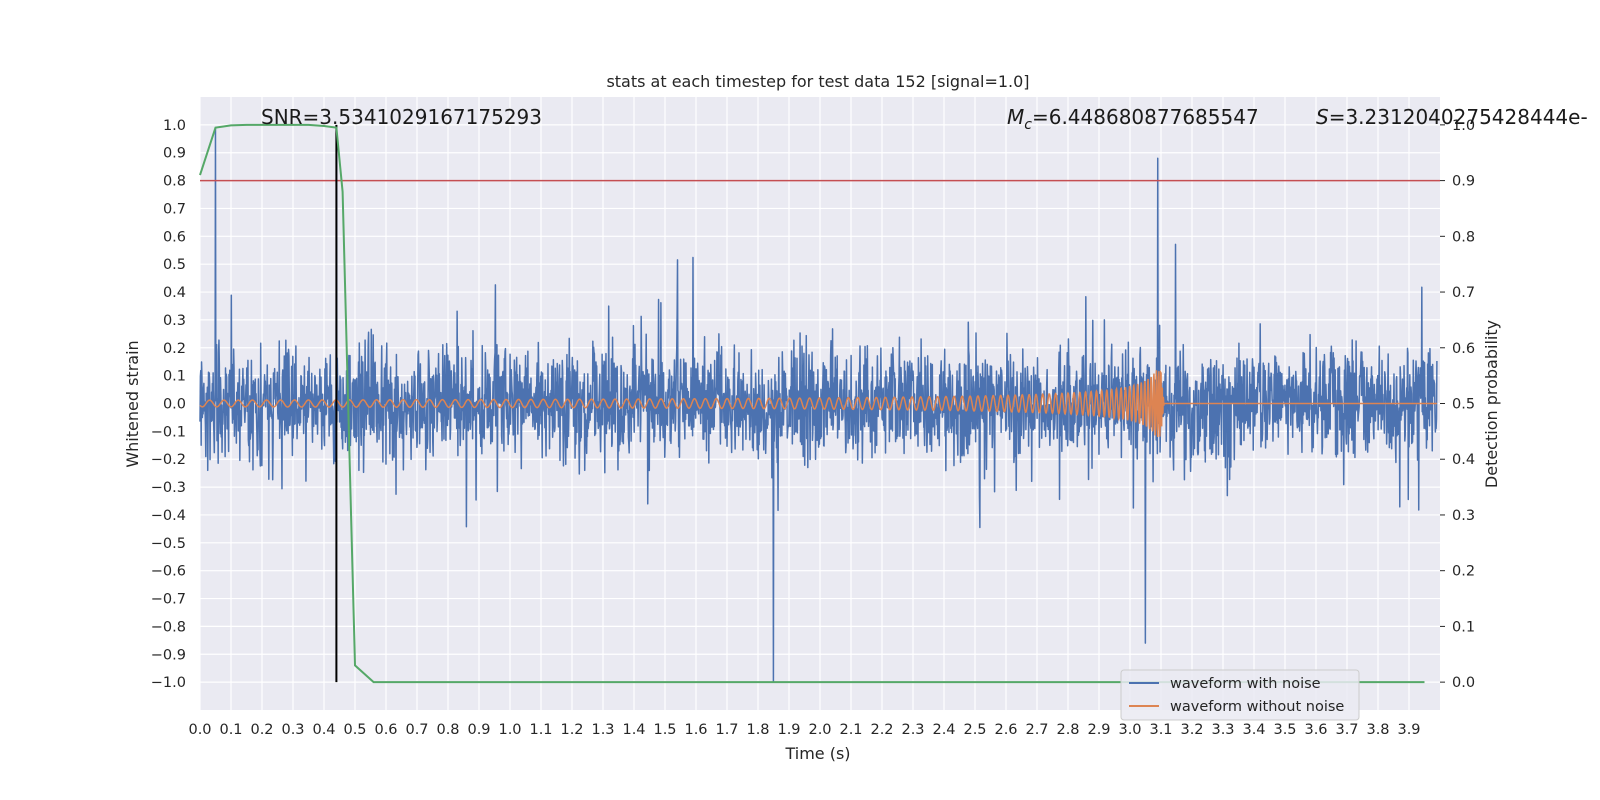 The width and height of the screenshot is (1600, 800). Describe the element at coordinates (354, 730) in the screenshot. I see `x-tick-label: 0.5` at that location.